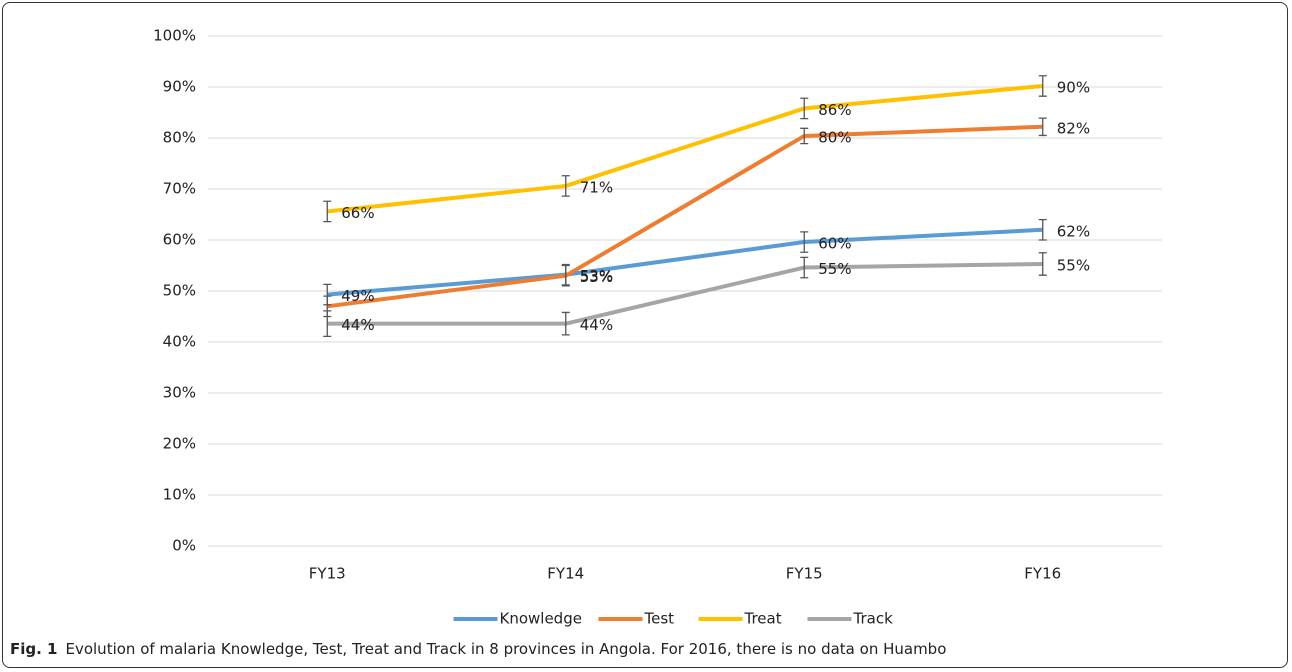 This screenshot has width=1292, height=672. What do you see at coordinates (179, 342) in the screenshot?
I see `y-tick-label: 40%` at bounding box center [179, 342].